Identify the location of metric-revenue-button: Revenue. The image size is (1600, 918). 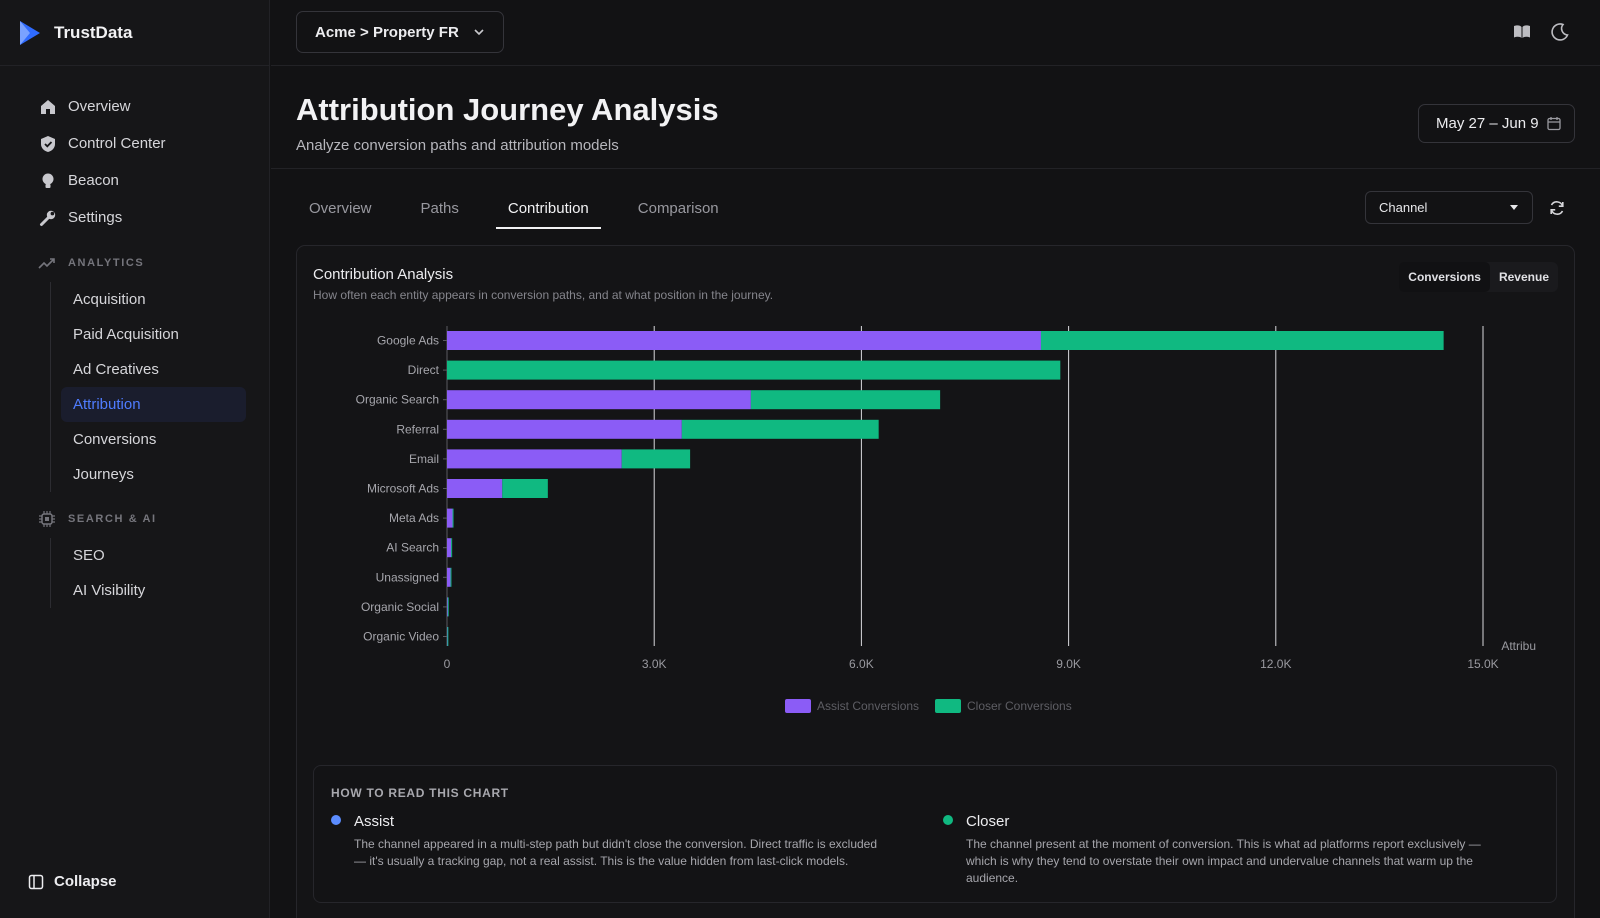
(1523, 277).